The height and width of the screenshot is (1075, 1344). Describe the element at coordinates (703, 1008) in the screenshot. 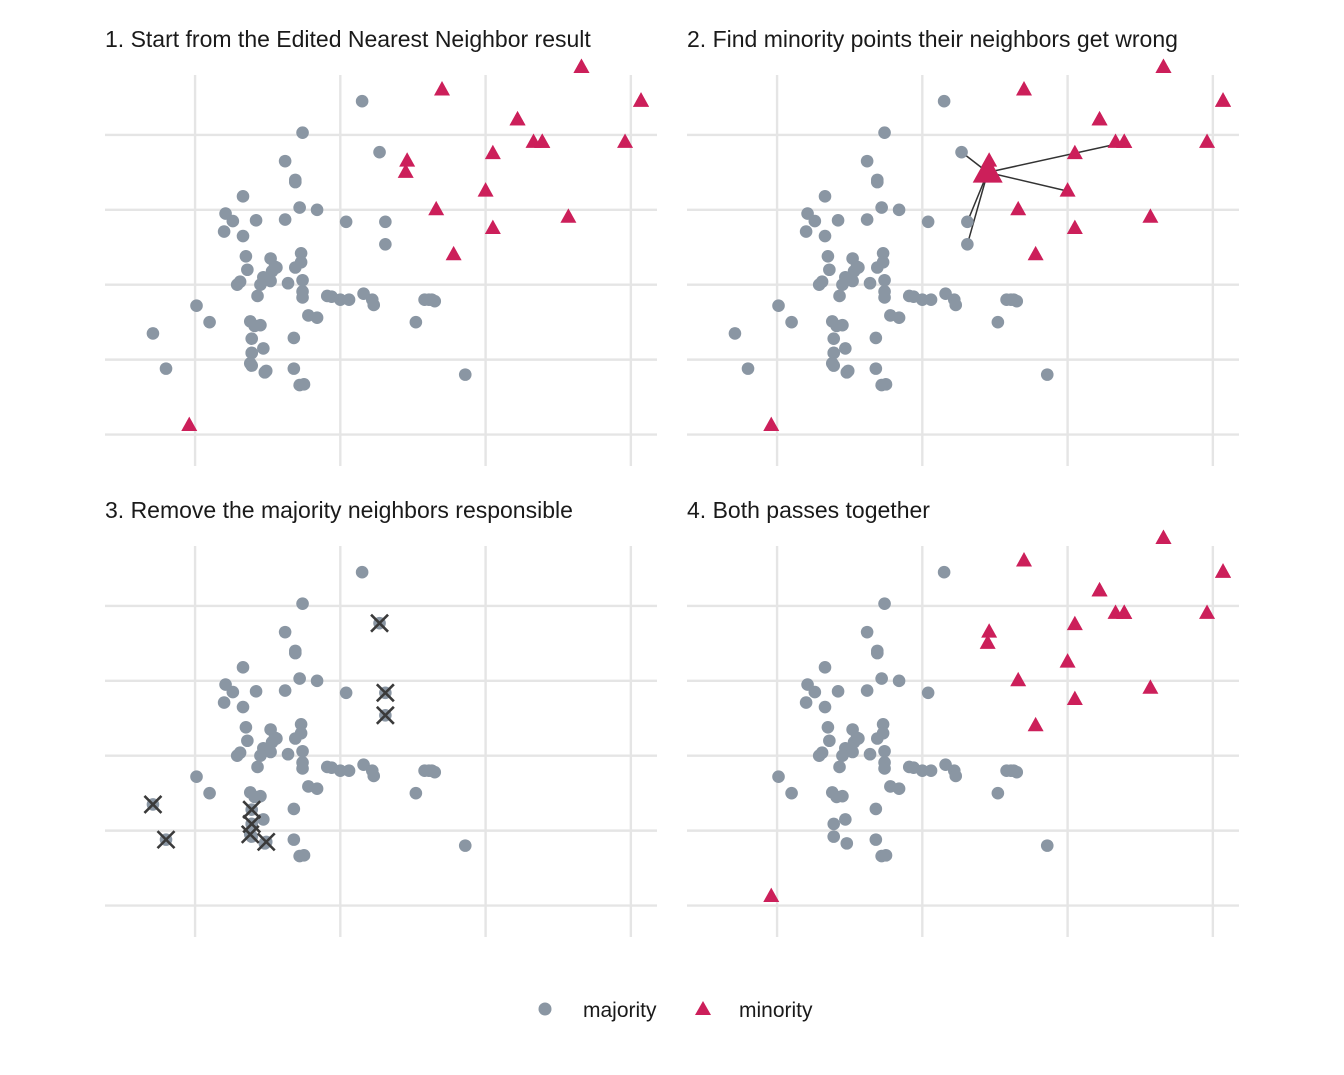

I see `legend-minority-swatch` at that location.